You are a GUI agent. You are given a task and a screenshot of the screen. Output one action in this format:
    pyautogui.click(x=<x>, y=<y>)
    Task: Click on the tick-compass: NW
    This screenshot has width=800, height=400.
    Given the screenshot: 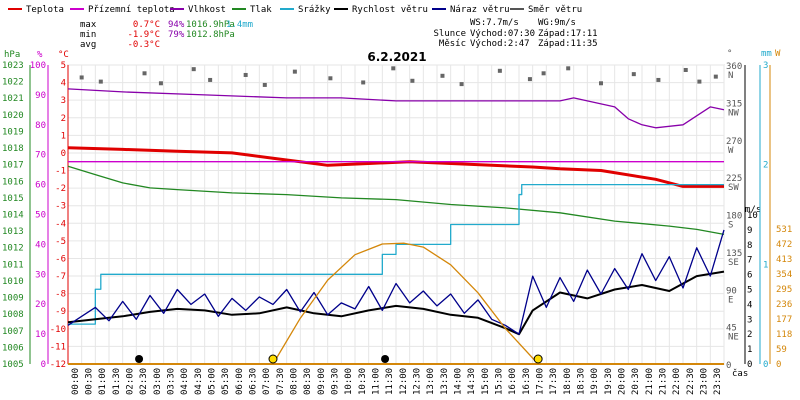 What is the action you would take?
    pyautogui.click(x=733, y=113)
    